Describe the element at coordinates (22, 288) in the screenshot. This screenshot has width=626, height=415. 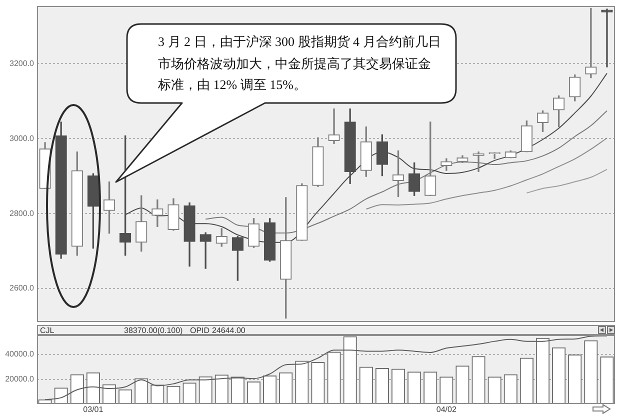
I see `y-tick-label: 2600.0` at that location.